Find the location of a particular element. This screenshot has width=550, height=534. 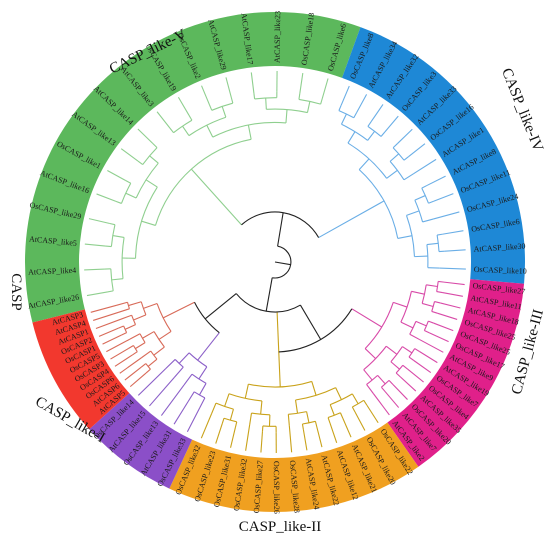

leaf-label: AtCASP_like23 is located at coordinates (278, 37).